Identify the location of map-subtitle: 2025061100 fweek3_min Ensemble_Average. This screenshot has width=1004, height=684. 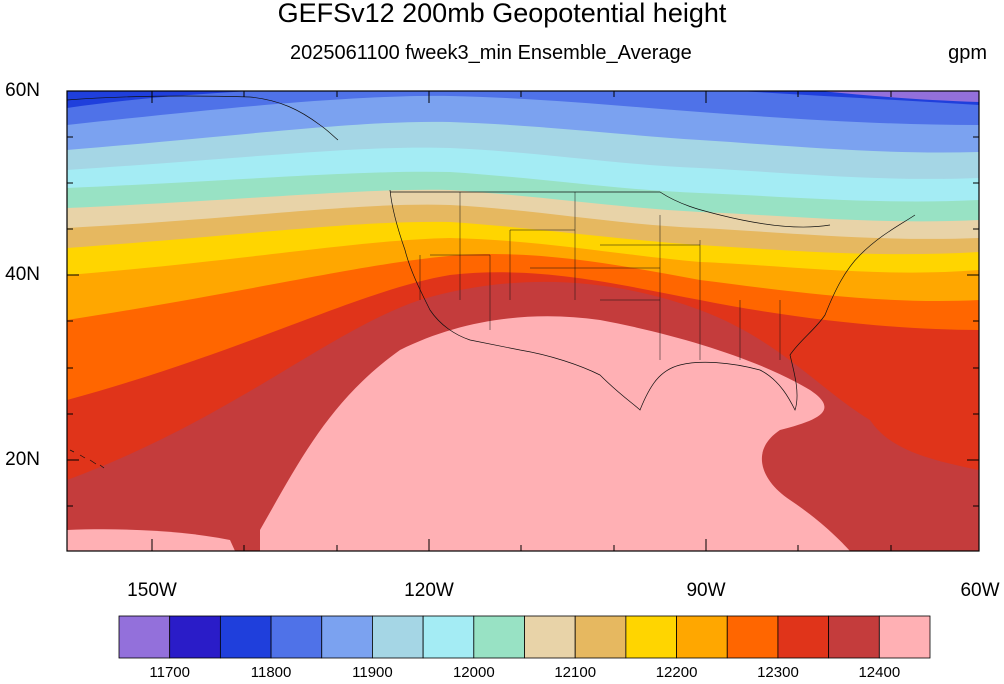
(491, 53).